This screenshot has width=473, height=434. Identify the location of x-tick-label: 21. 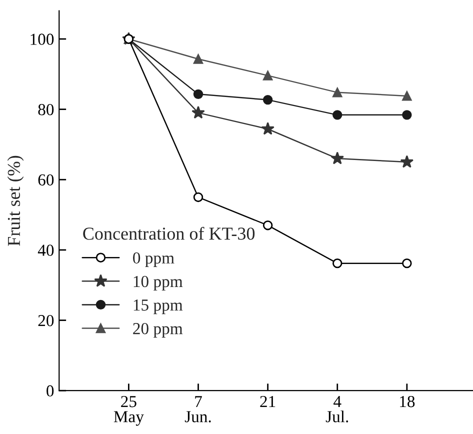
(268, 402).